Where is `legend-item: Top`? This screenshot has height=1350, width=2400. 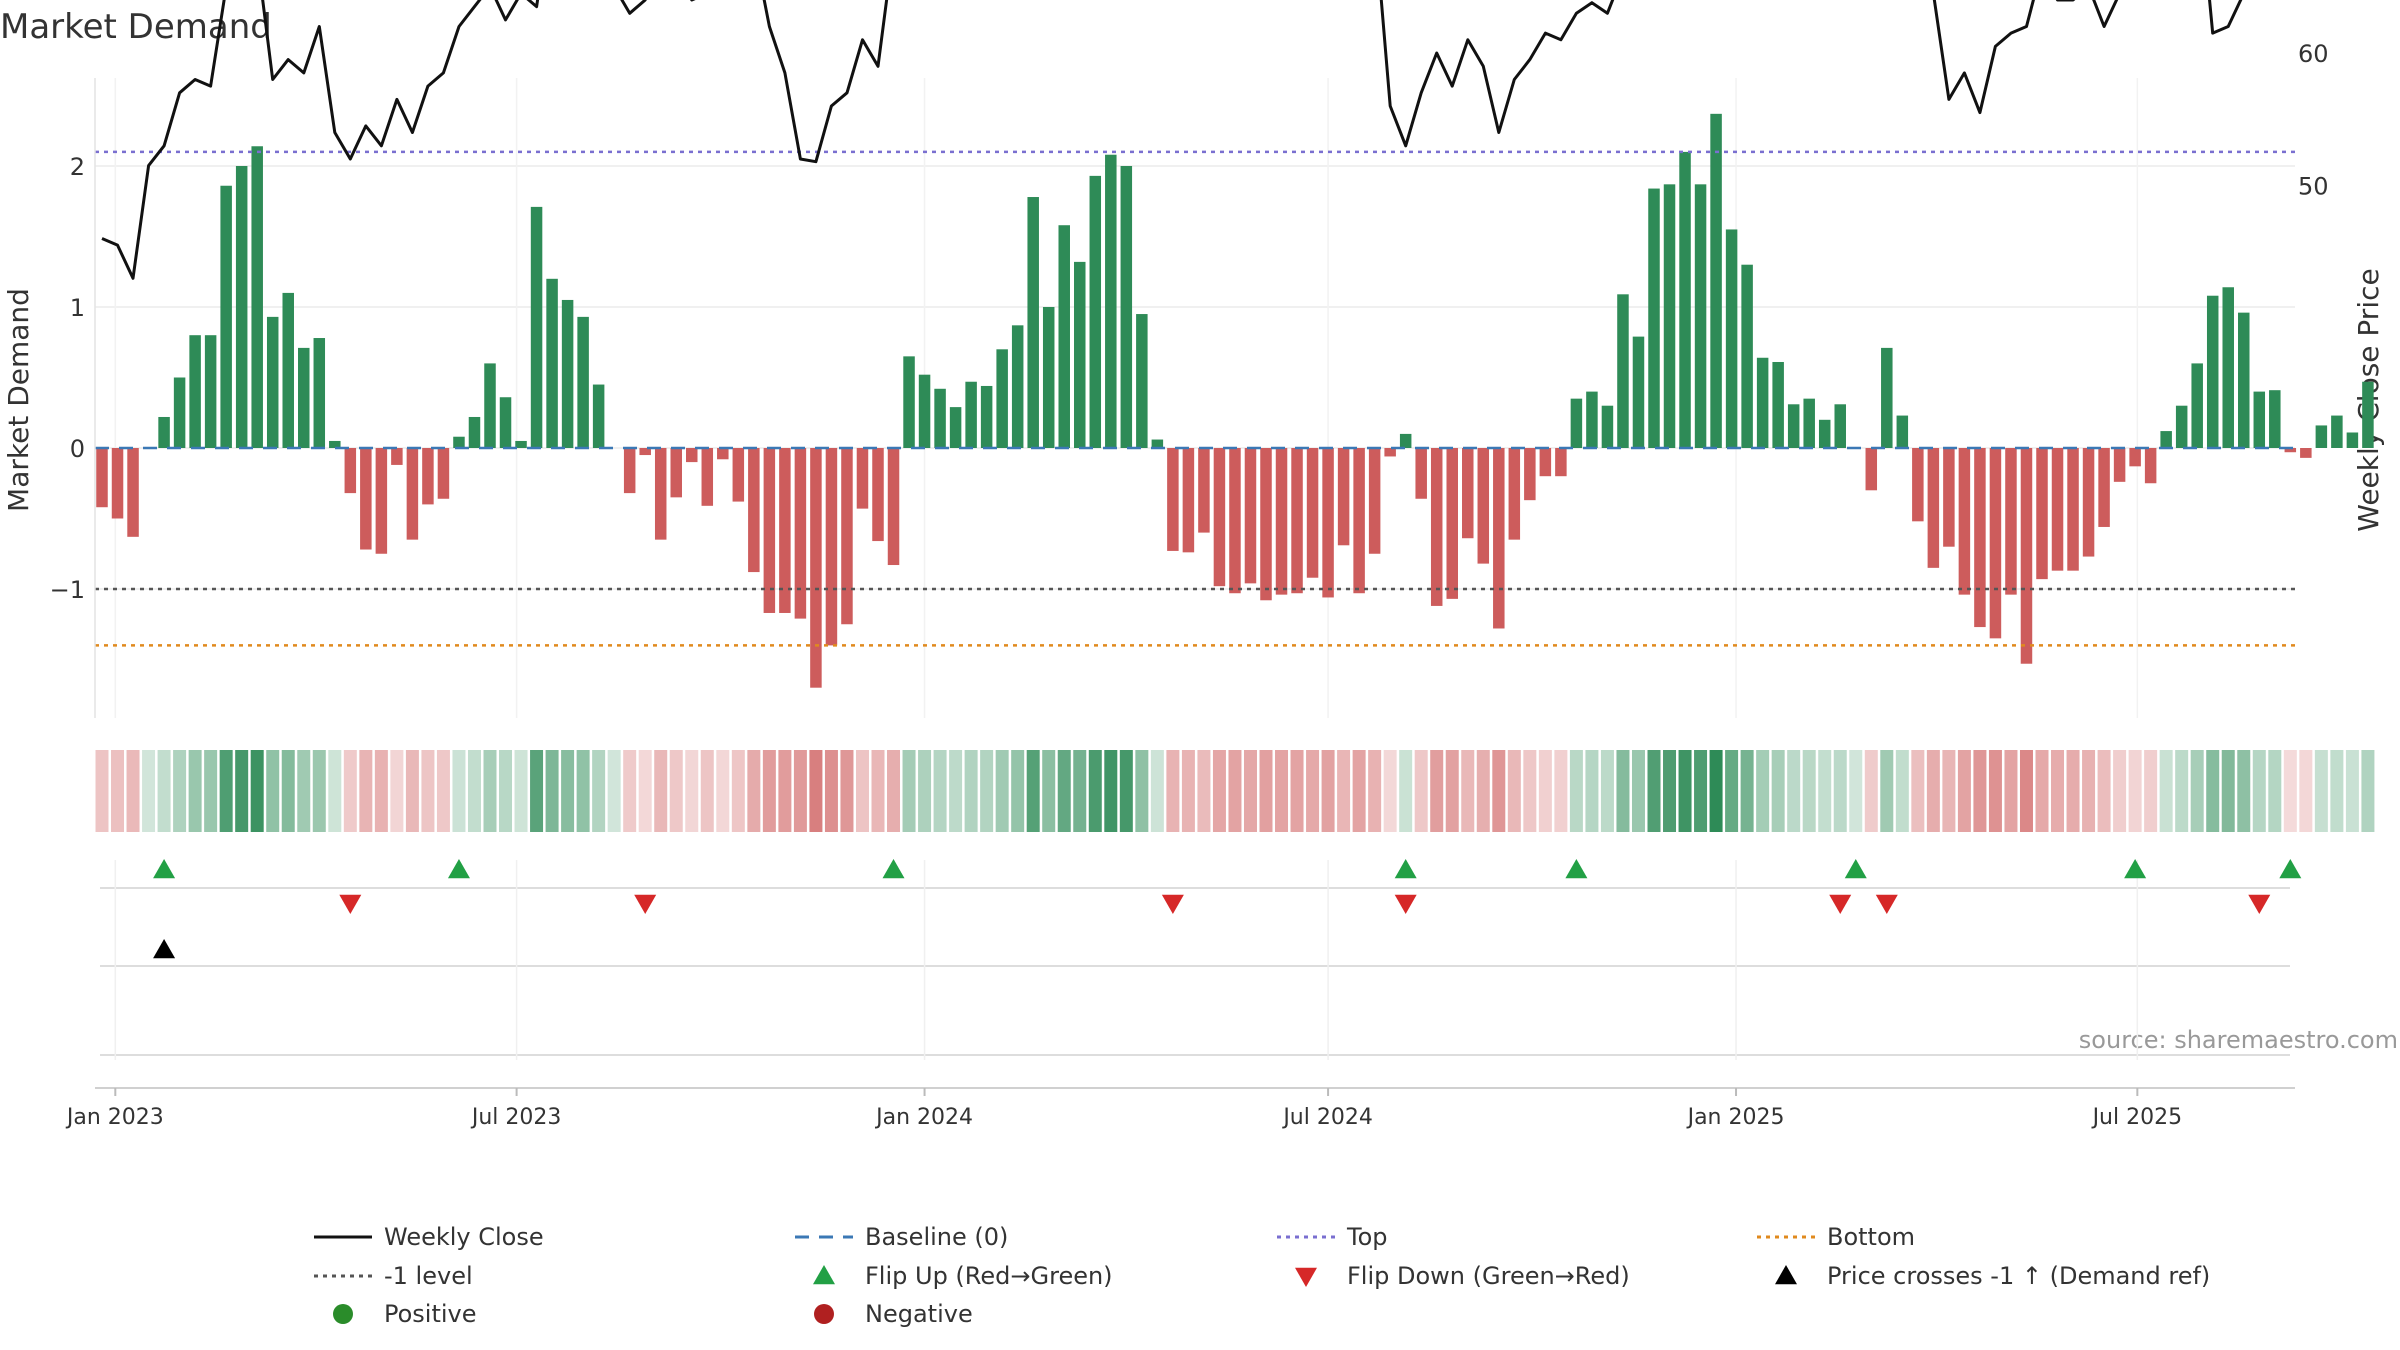 legend-item: Top is located at coordinates (1332, 1237).